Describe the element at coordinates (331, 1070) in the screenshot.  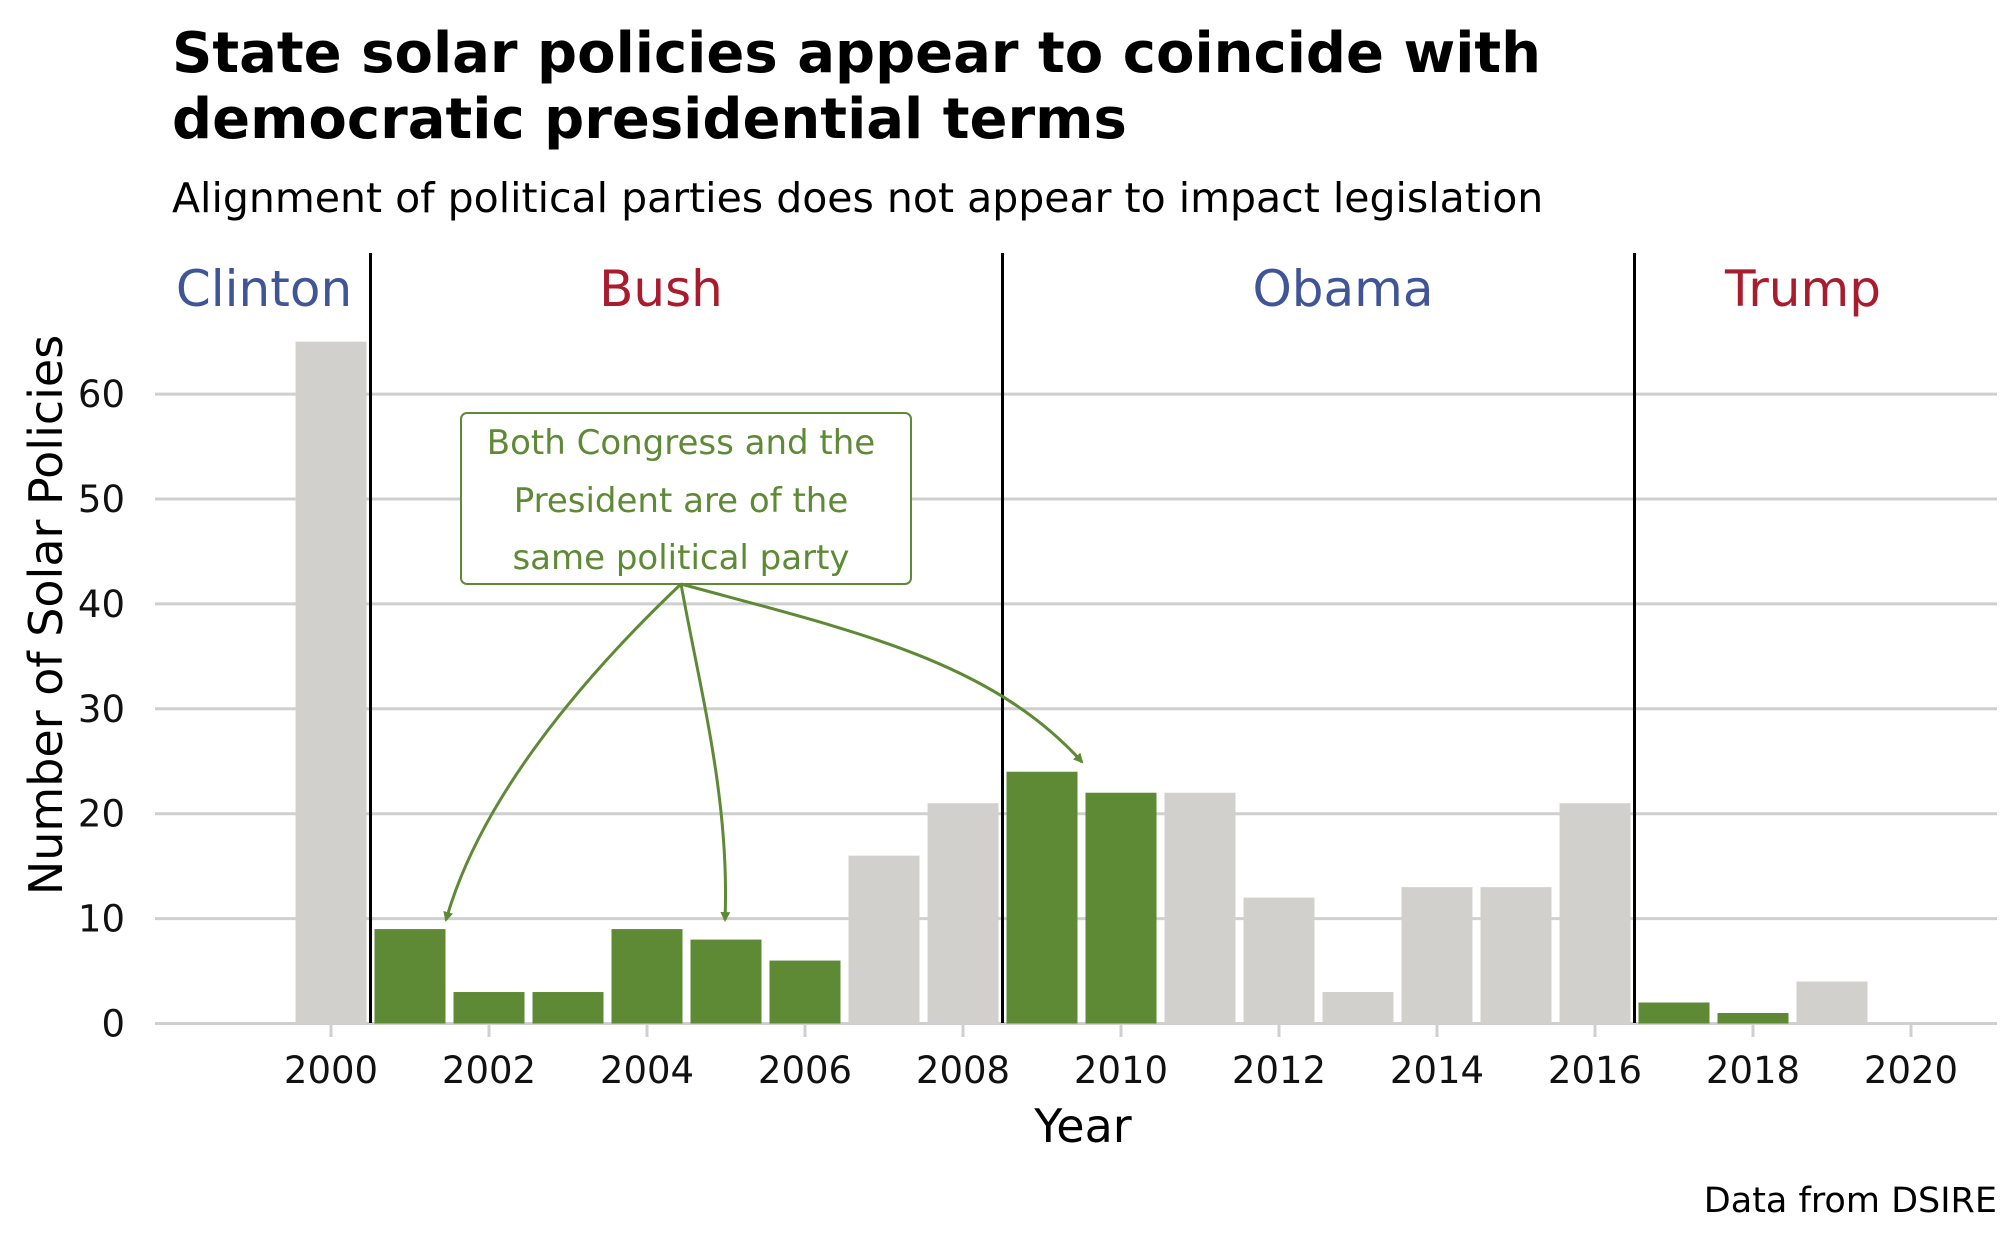
I see `x-tick-label-2000: 2000` at that location.